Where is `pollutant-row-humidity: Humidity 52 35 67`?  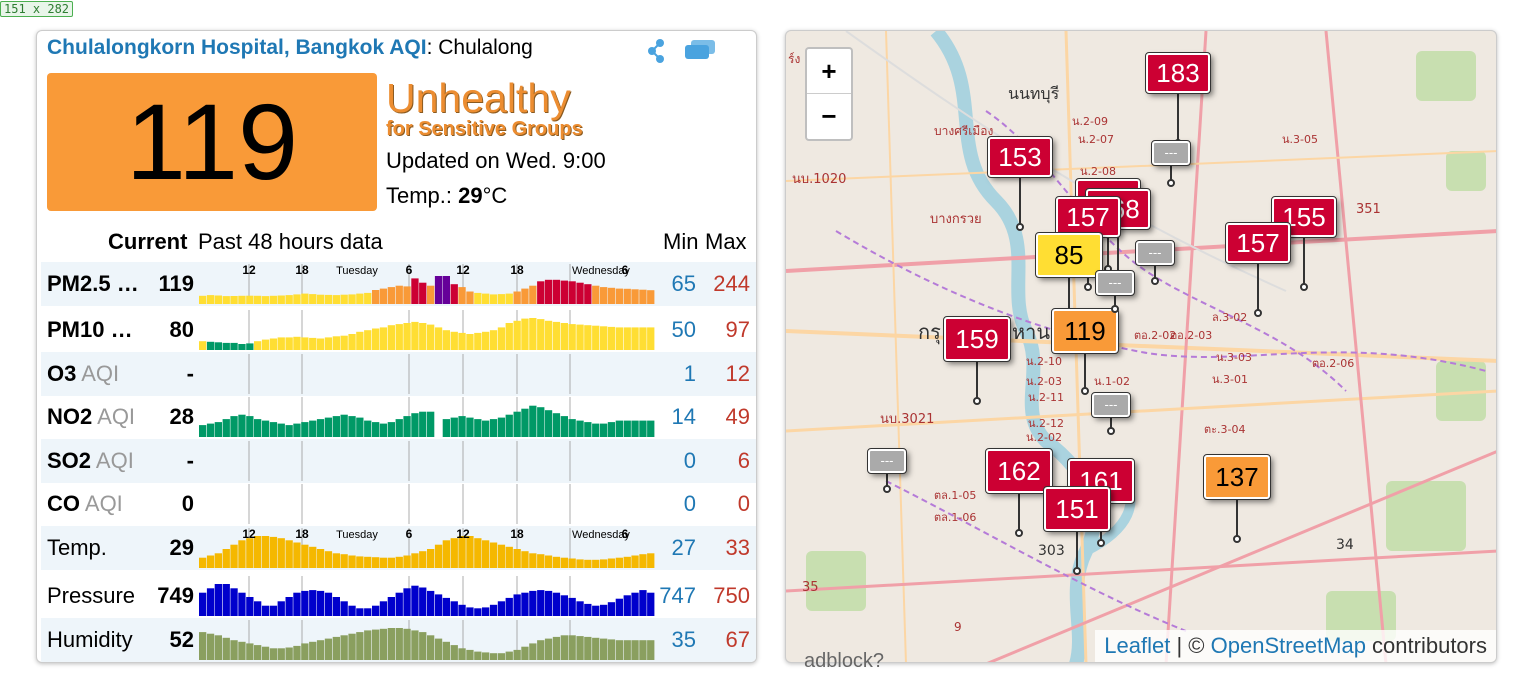 pollutant-row-humidity: Humidity 52 35 67 is located at coordinates (398, 640).